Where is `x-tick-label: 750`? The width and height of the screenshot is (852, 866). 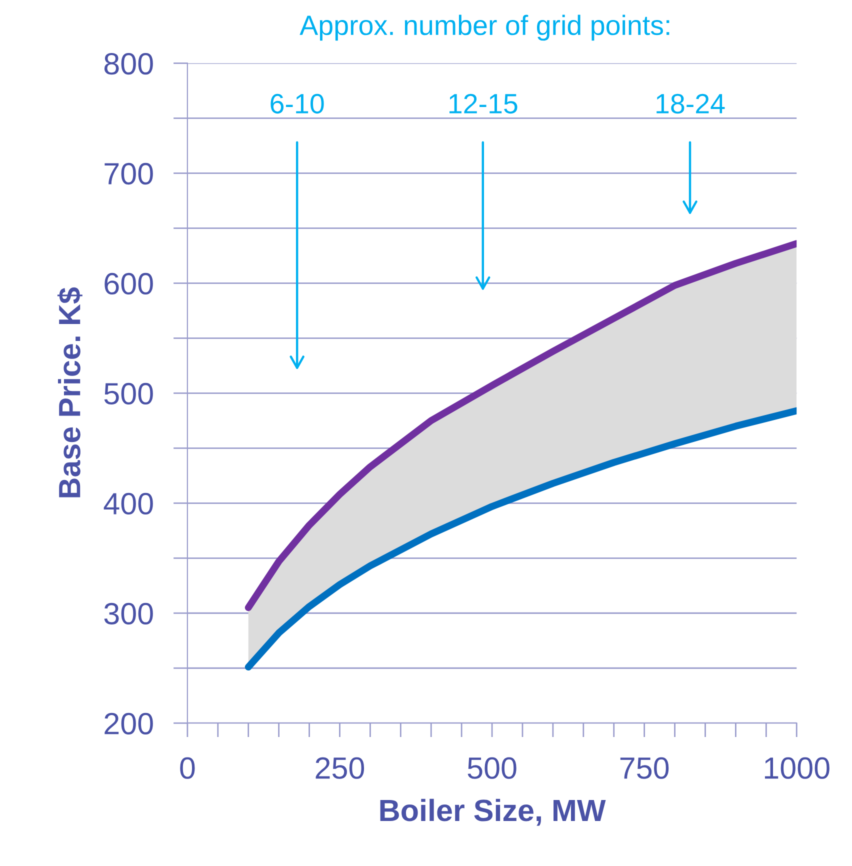 x-tick-label: 750 is located at coordinates (644, 768).